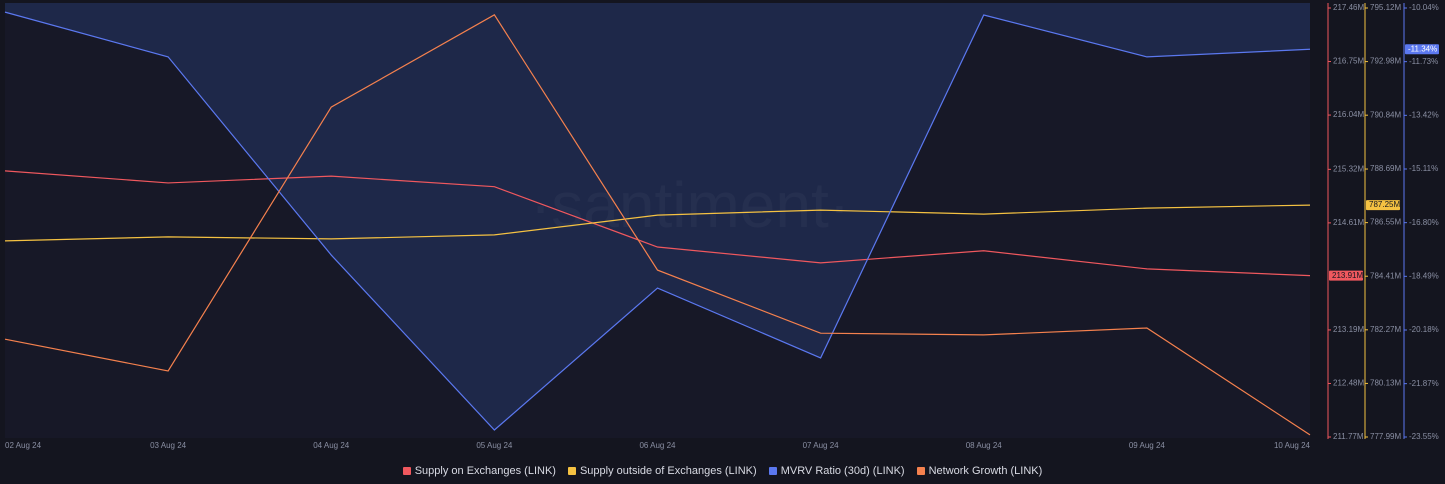  I want to click on x-tick-label: 07 Aug 24, so click(821, 445).